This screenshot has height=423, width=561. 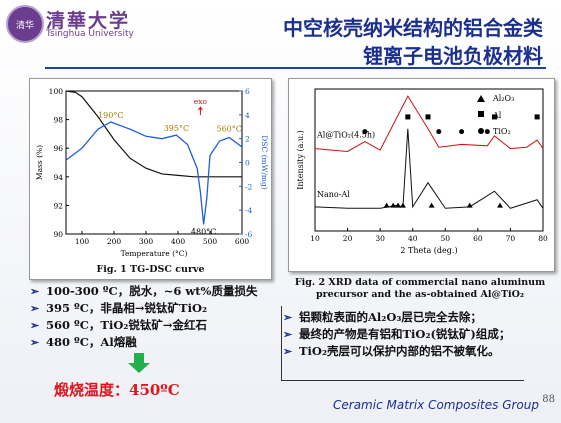 What do you see at coordinates (481, 114) in the screenshot?
I see `al-marker-icon` at bounding box center [481, 114].